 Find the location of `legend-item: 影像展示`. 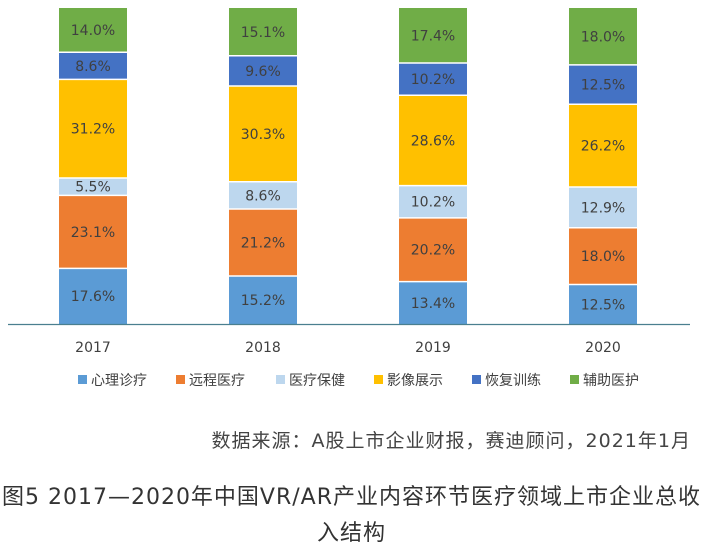

legend-item: 影像展示 is located at coordinates (408, 381).